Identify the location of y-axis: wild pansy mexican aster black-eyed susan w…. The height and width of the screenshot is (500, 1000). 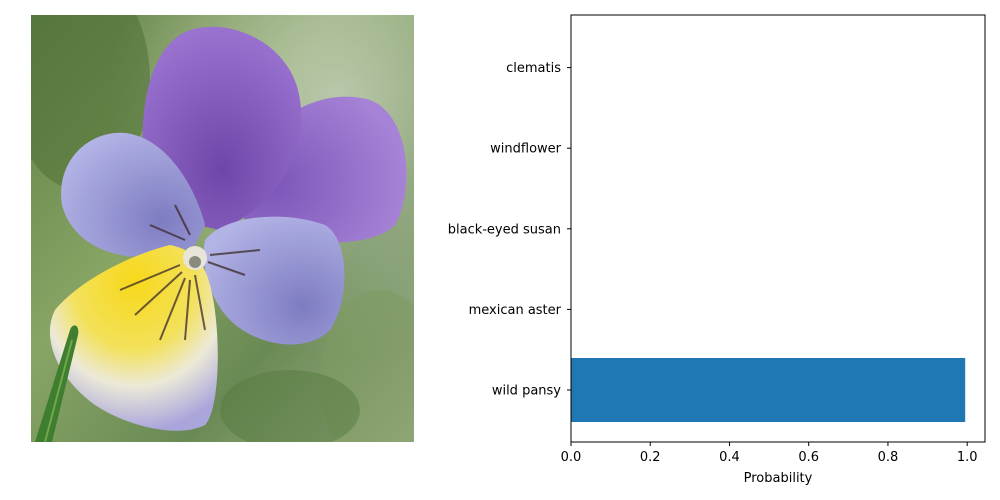
(509, 230).